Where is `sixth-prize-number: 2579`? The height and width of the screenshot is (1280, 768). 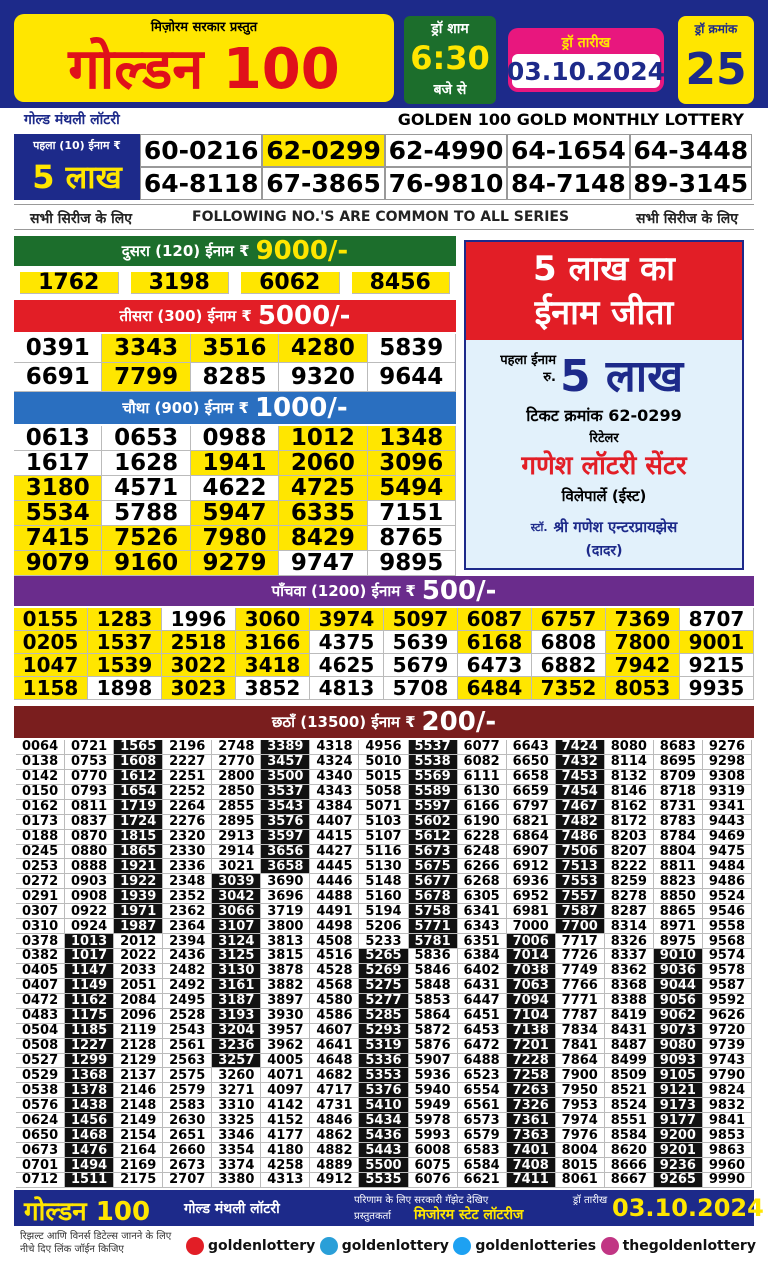 sixth-prize-number: 2579 is located at coordinates (188, 1091).